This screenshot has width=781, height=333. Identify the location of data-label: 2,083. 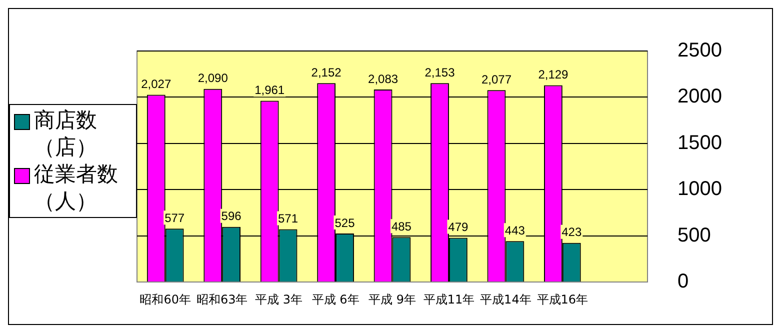
(383, 79).